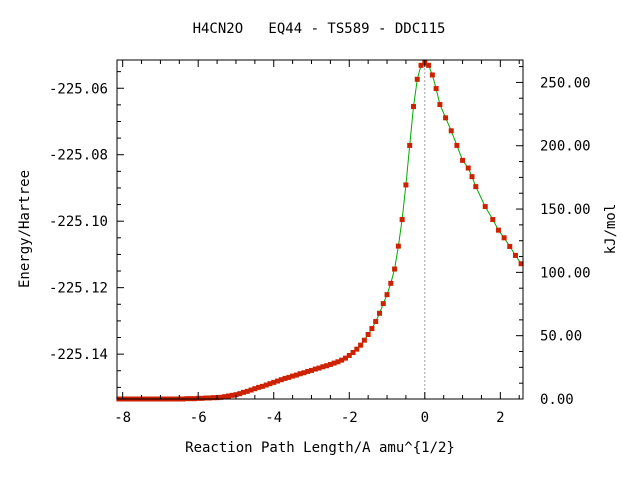 Image resolution: width=640 pixels, height=480 pixels. What do you see at coordinates (78, 89) in the screenshot?
I see `y-tick-label: -225.06` at bounding box center [78, 89].